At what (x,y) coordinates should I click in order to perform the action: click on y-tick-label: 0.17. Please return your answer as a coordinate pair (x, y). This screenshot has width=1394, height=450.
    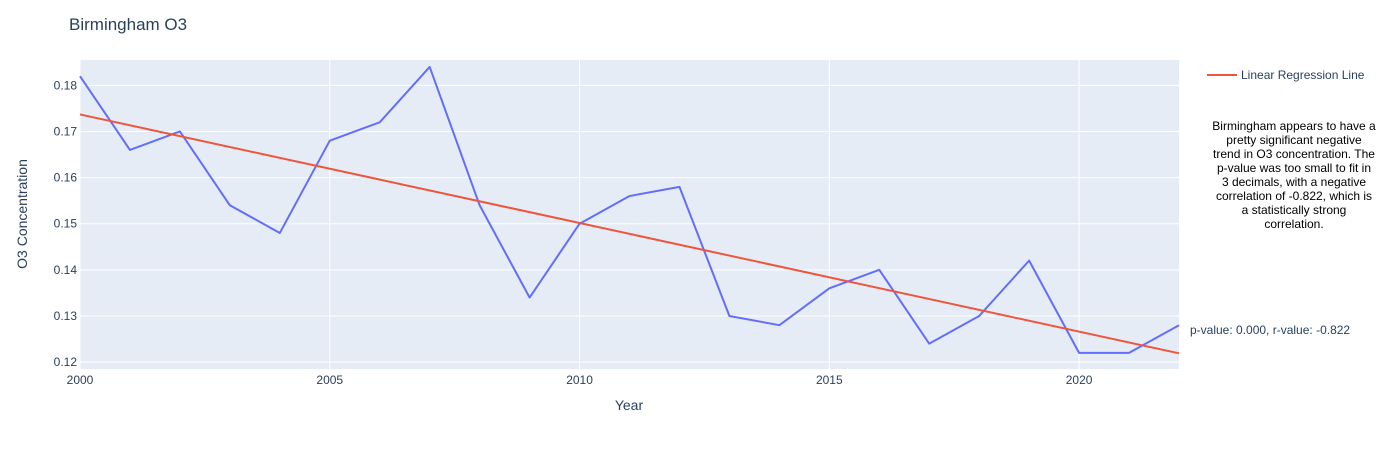
    Looking at the image, I should click on (66, 131).